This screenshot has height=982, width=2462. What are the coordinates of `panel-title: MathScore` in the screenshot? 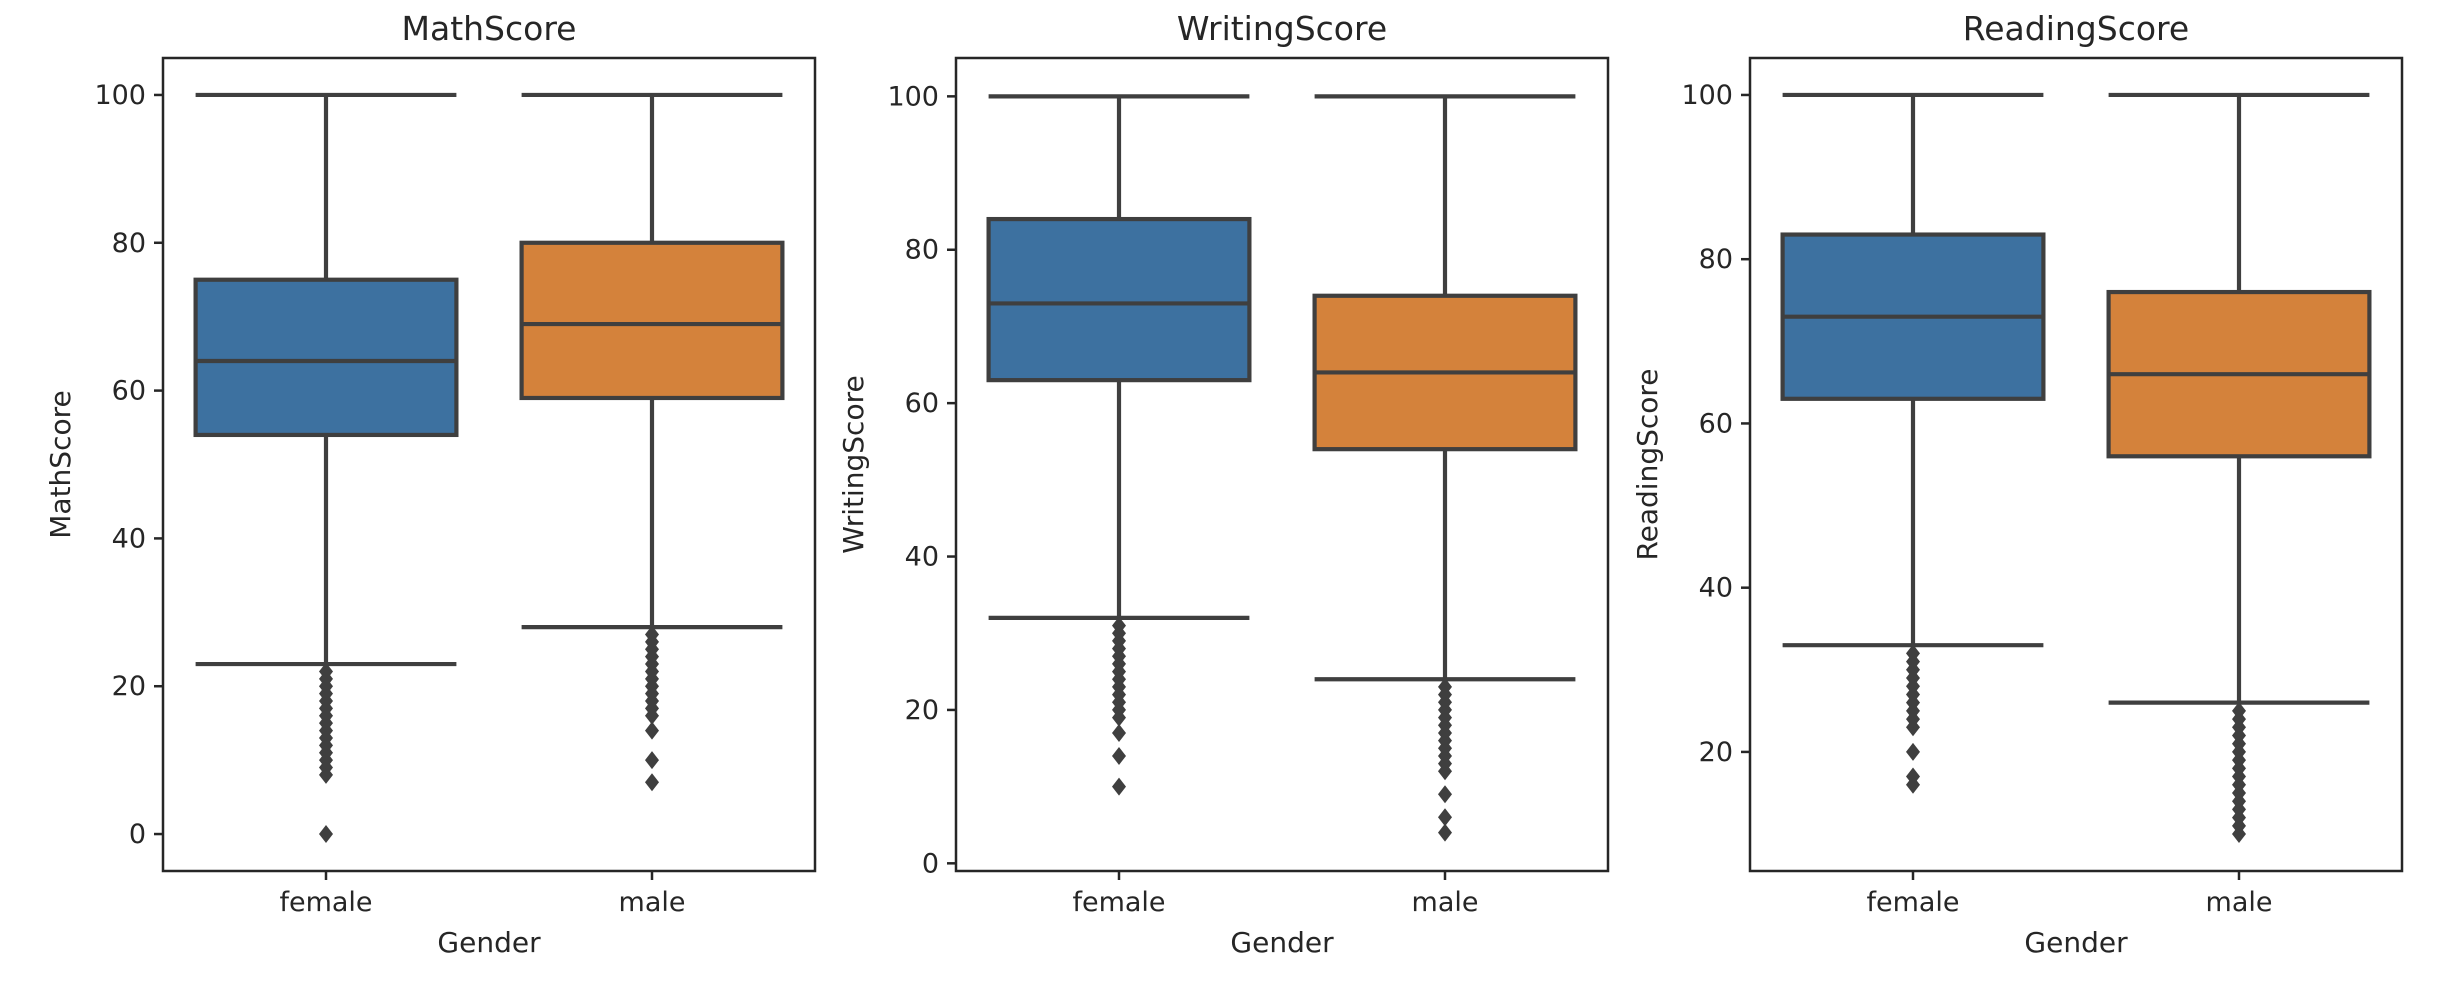 It's located at (489, 28).